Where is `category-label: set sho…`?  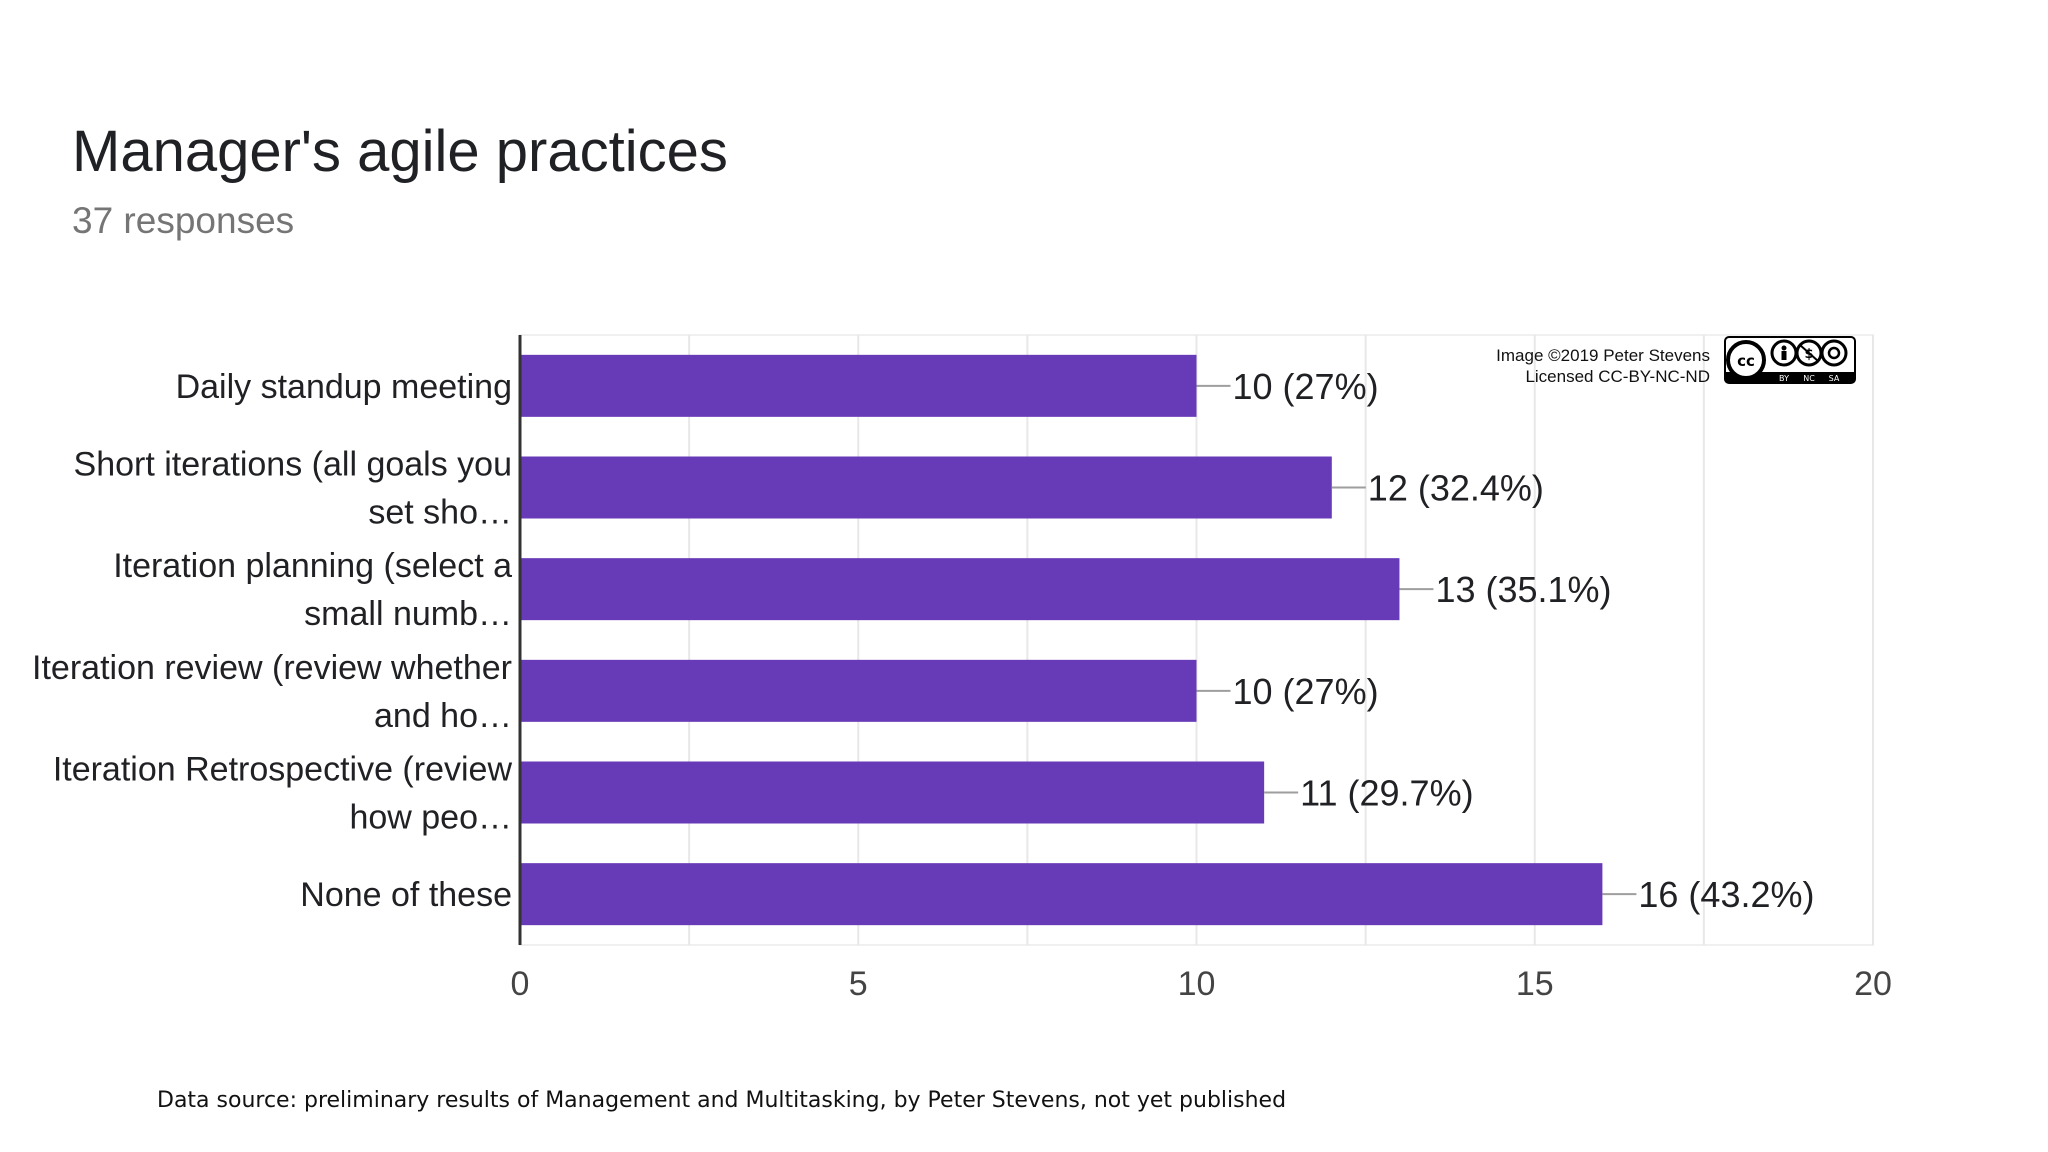
category-label: set sho… is located at coordinates (440, 513).